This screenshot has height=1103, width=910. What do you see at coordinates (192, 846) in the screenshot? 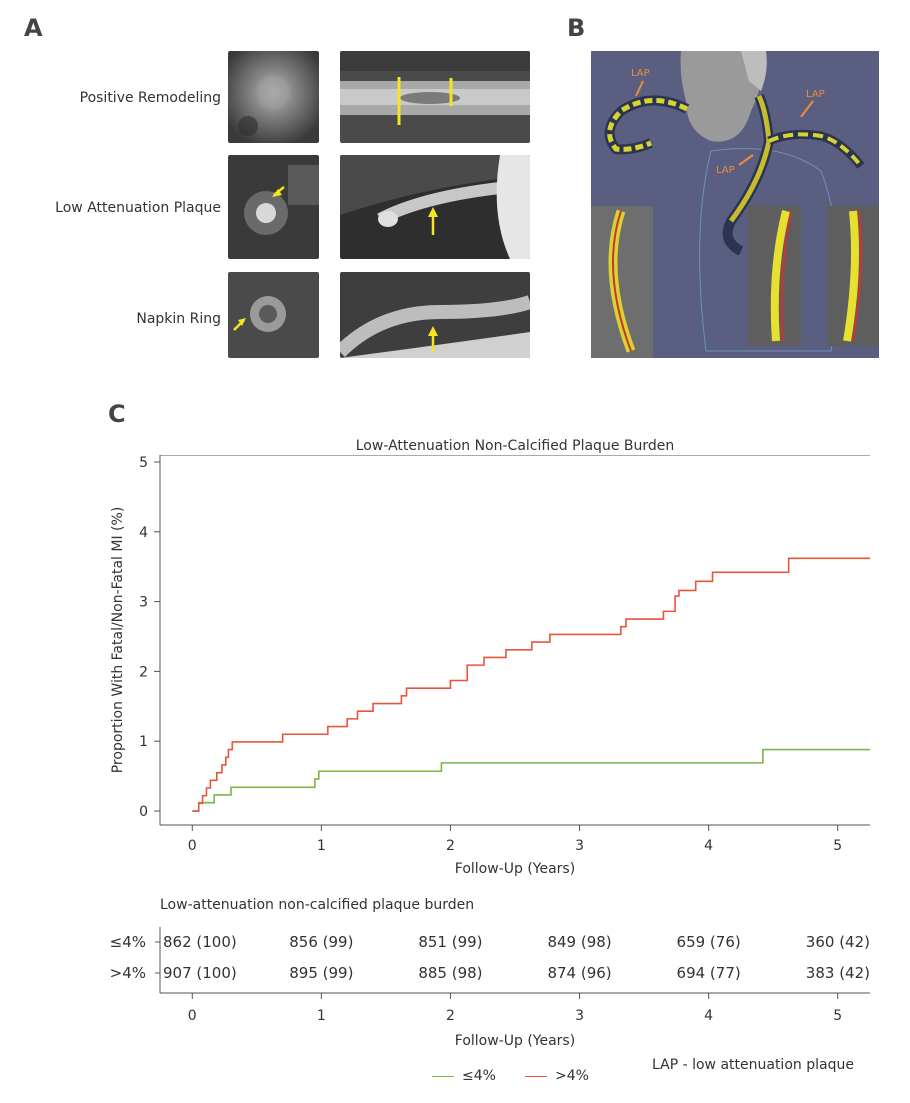
I see `x-tick-label: 0` at bounding box center [192, 846].